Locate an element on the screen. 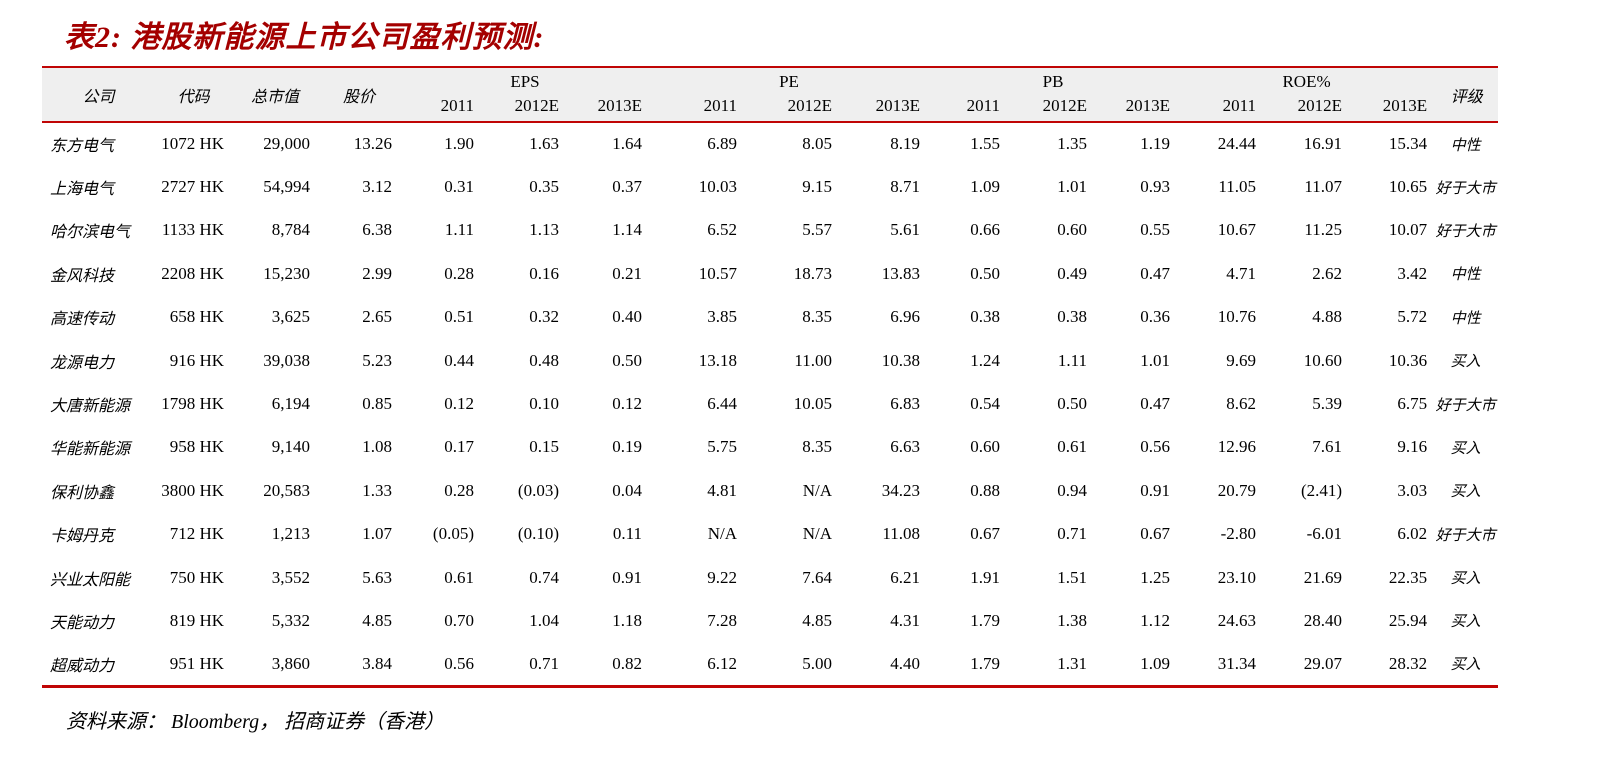 This screenshot has height=769, width=1599. cell-mcap: 9,140 is located at coordinates (275, 447).